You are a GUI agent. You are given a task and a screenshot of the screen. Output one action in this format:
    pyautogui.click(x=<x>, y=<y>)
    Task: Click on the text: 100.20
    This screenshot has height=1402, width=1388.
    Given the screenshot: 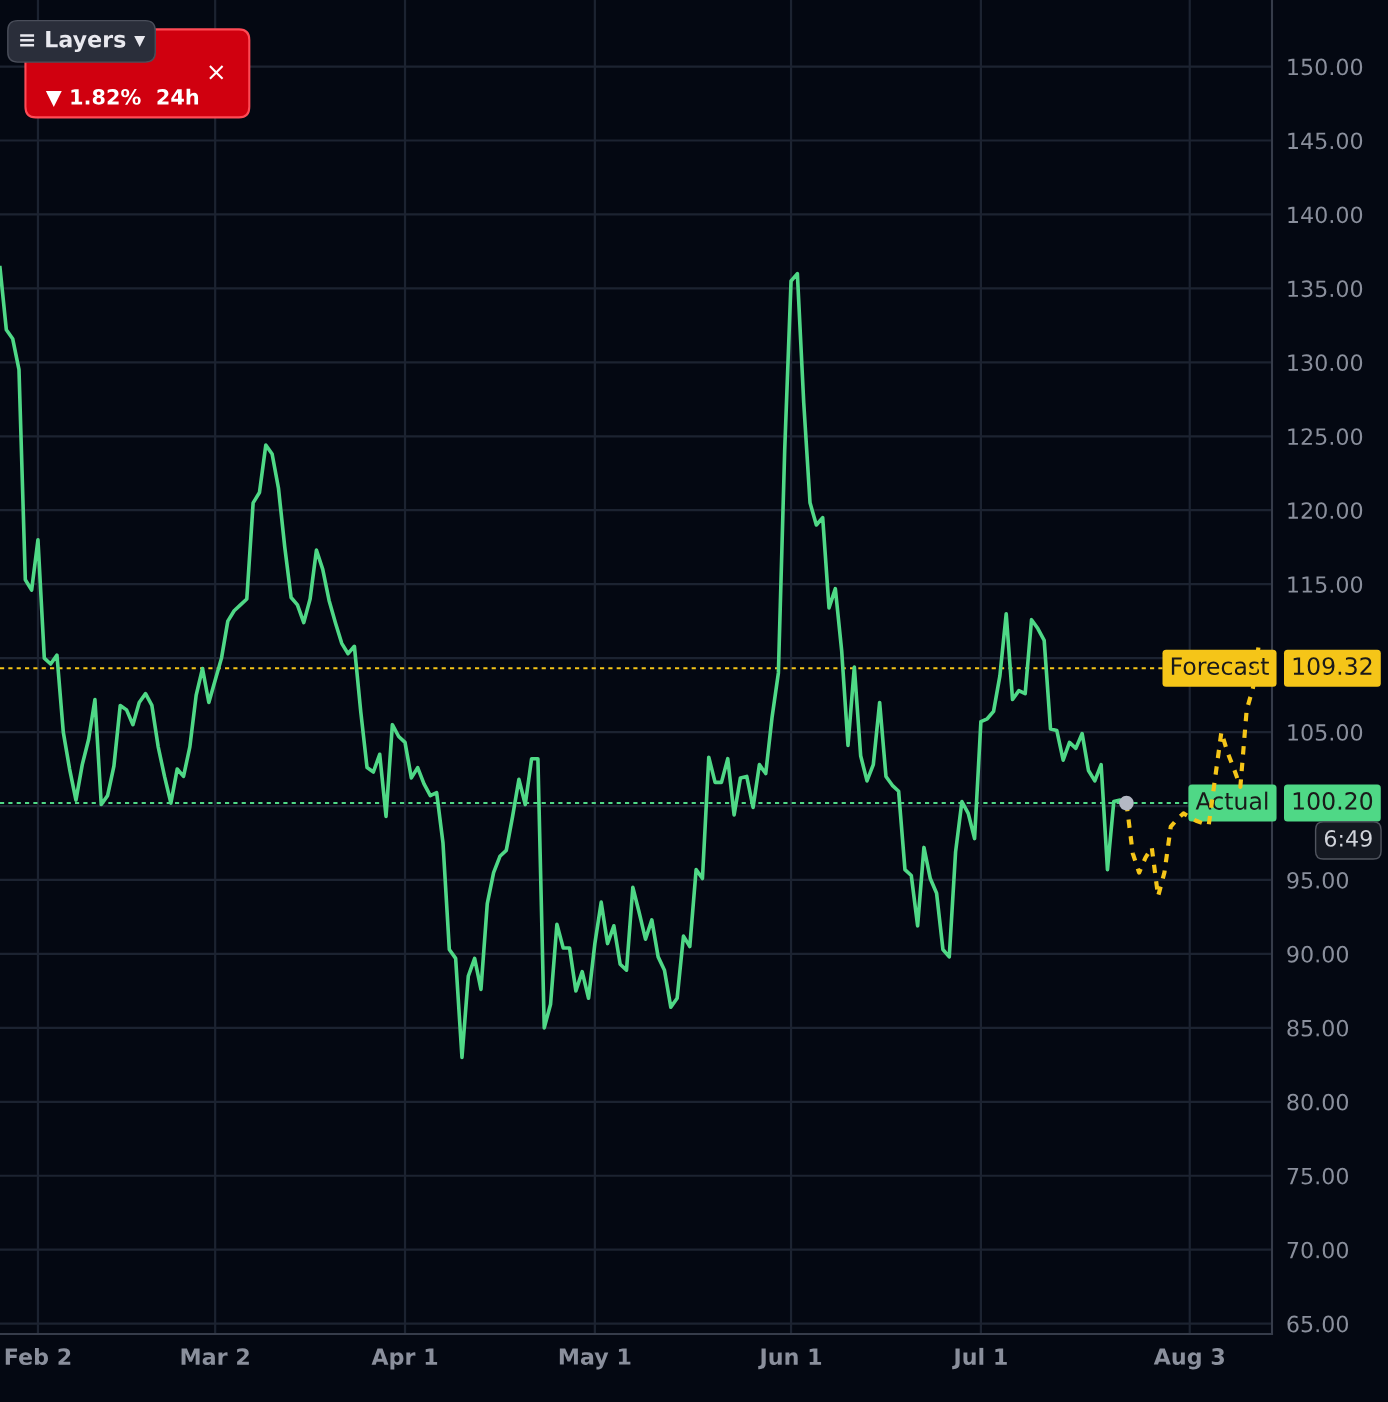 What is the action you would take?
    pyautogui.click(x=1333, y=801)
    